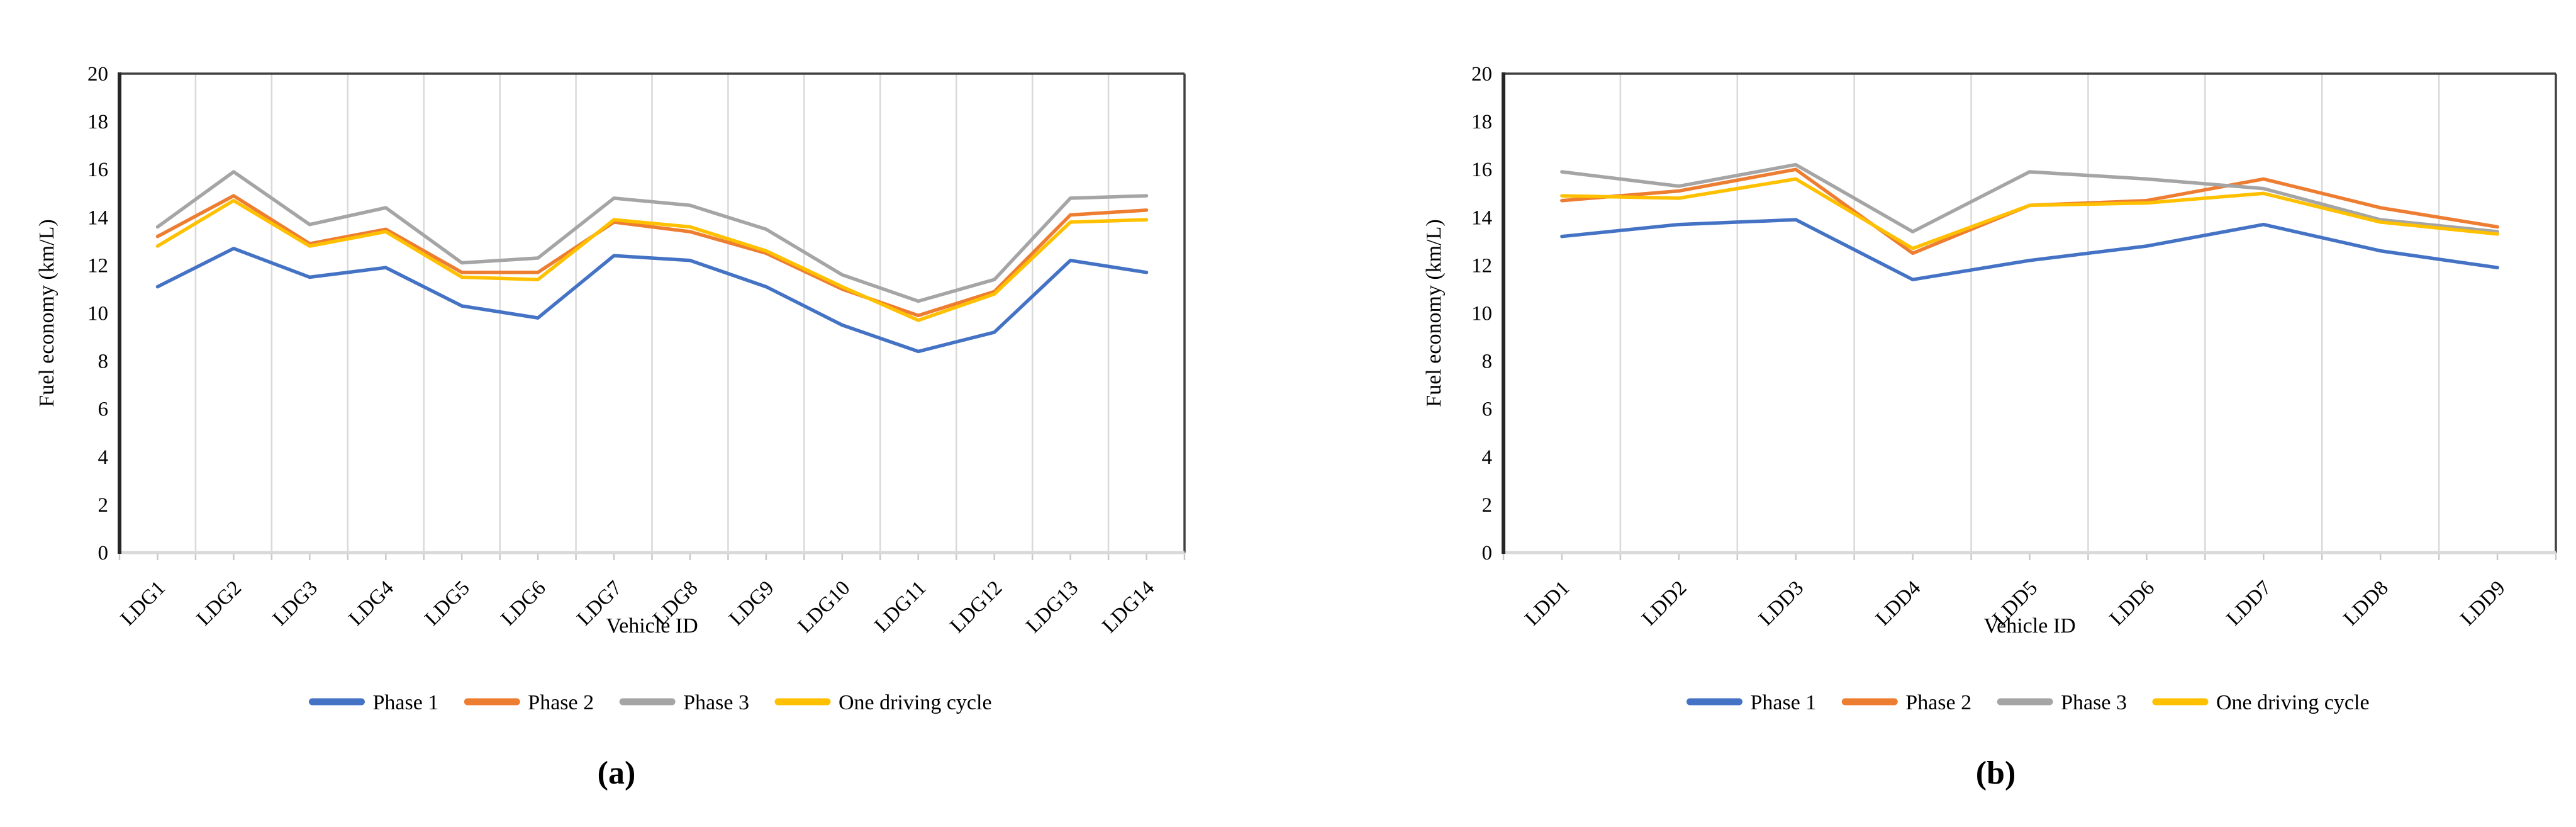  What do you see at coordinates (1995, 773) in the screenshot?
I see `caption-b: (b)` at bounding box center [1995, 773].